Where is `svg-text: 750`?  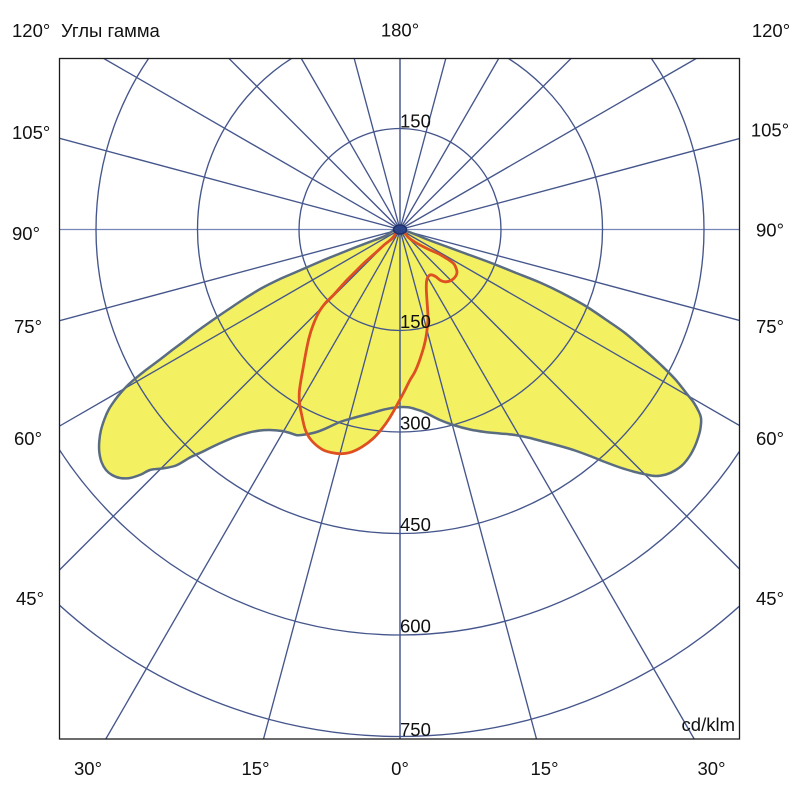
svg-text: 750 is located at coordinates (415, 729).